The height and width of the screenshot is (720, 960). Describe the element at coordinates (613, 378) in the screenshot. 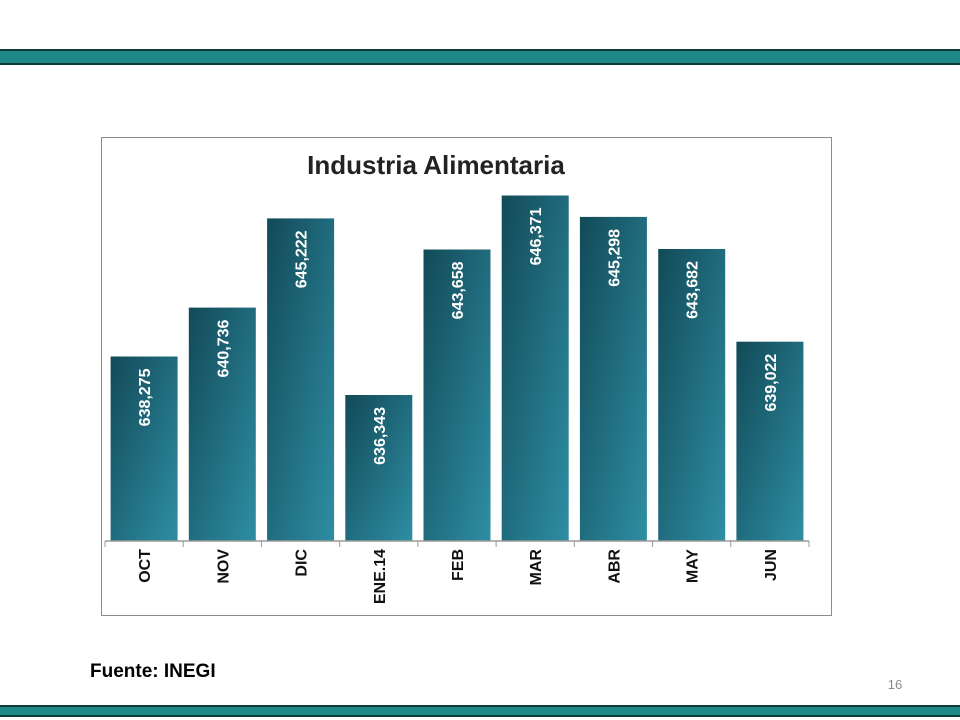

I see `bar-abr` at that location.